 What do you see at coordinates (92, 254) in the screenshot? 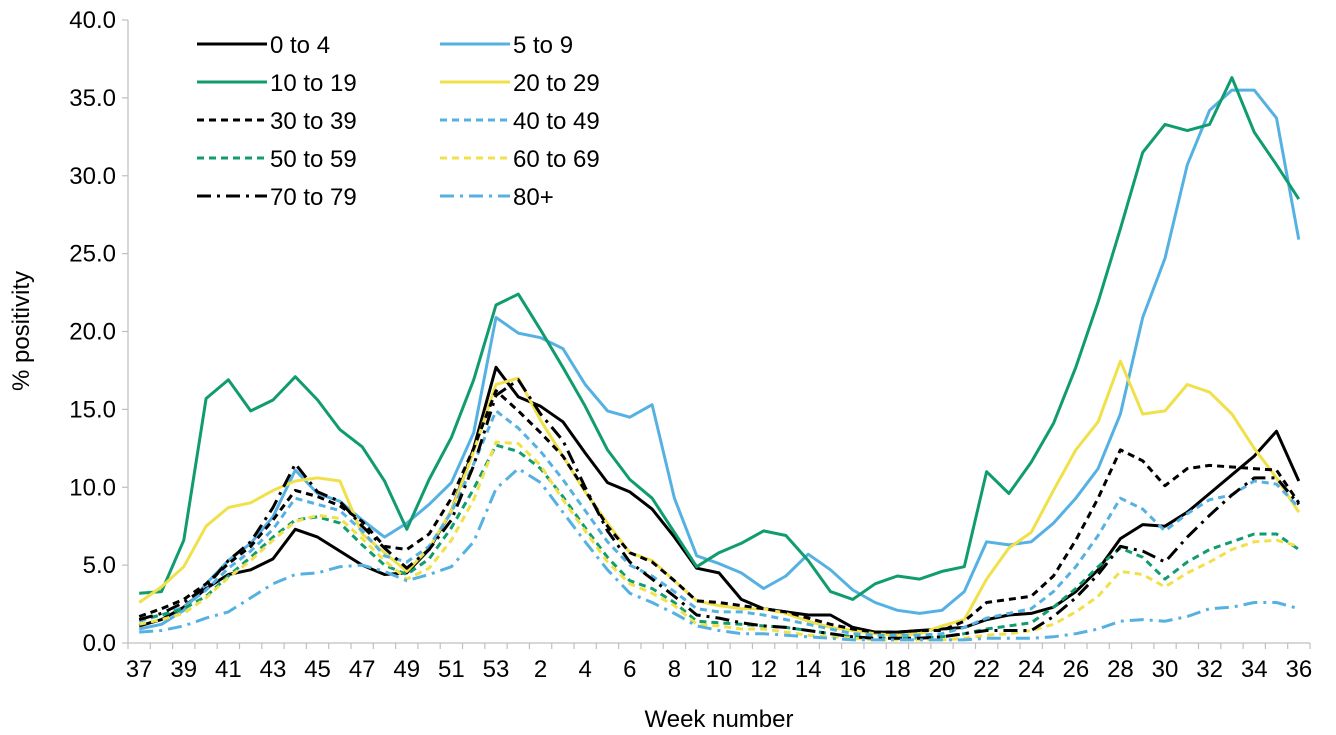
I see `y-tick-label: 25.0` at bounding box center [92, 254].